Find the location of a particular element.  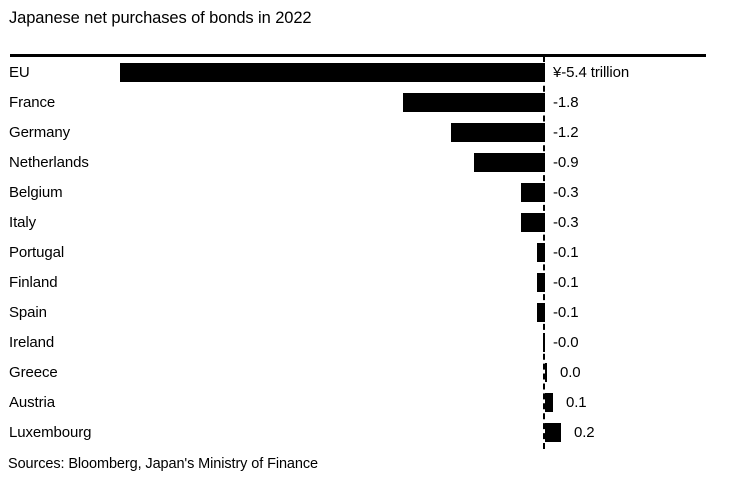

chart-row: Portugal -0.1 is located at coordinates (367, 253).